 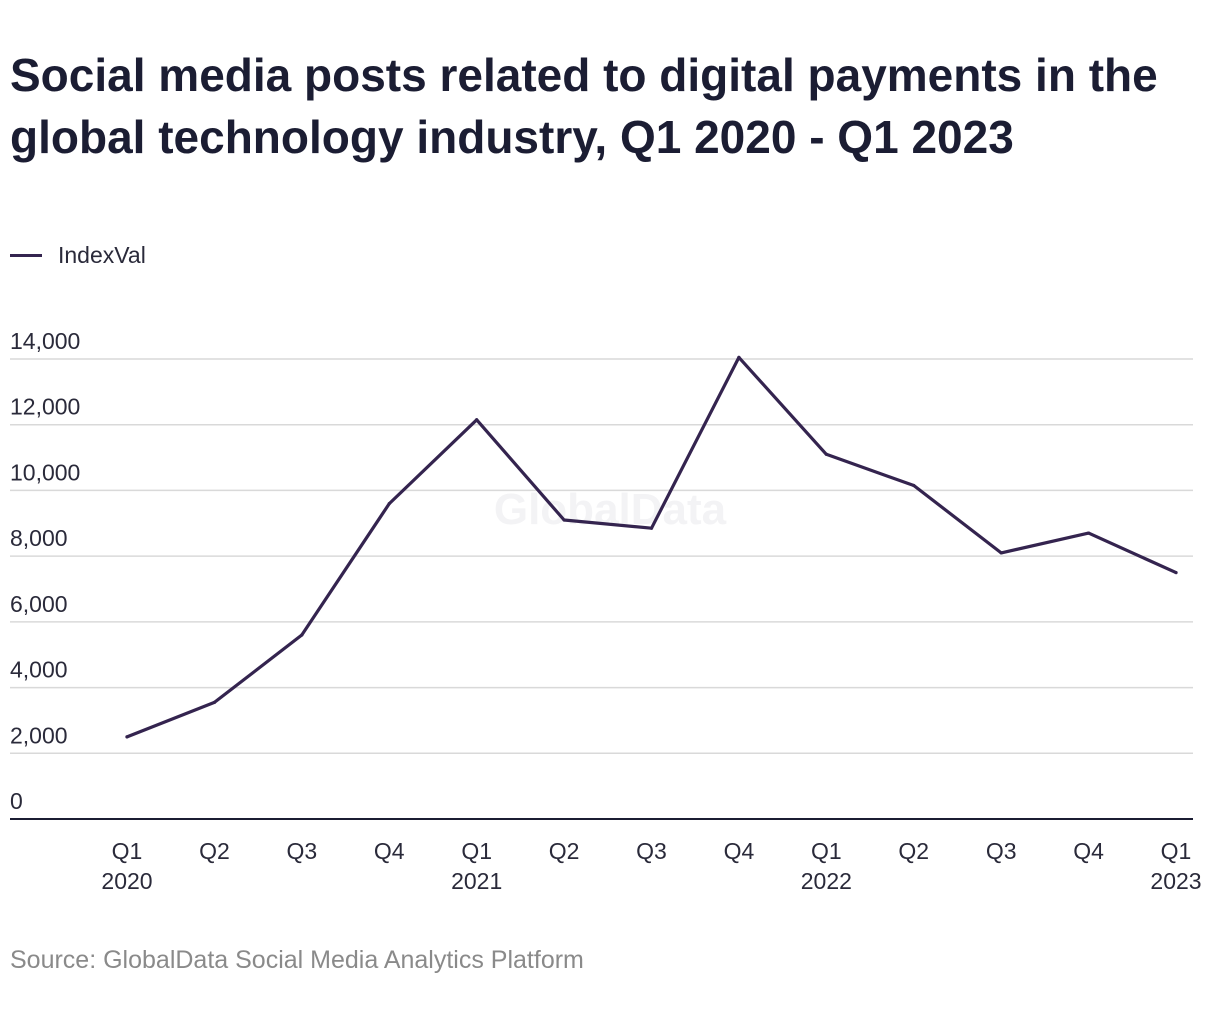 I want to click on y-tick-label: 14,000, so click(x=45, y=341).